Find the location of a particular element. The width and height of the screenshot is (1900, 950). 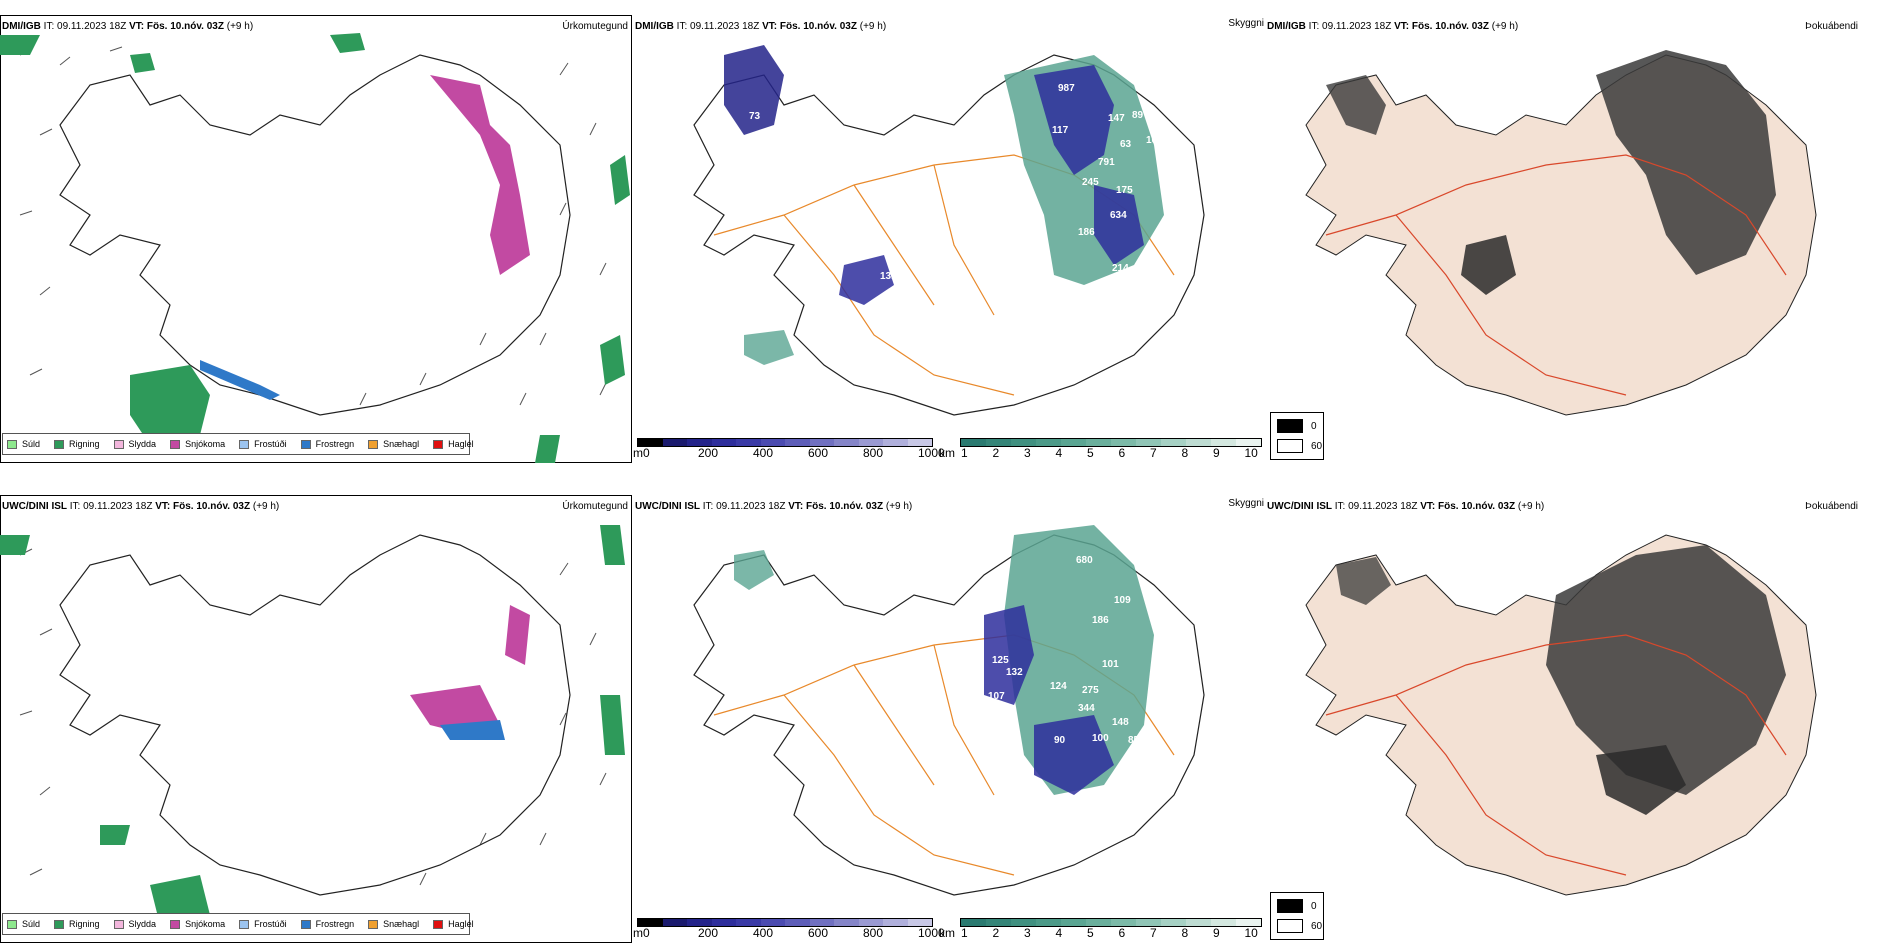

row2-precip-title: Úrkomutegund is located at coordinates (595, 506).